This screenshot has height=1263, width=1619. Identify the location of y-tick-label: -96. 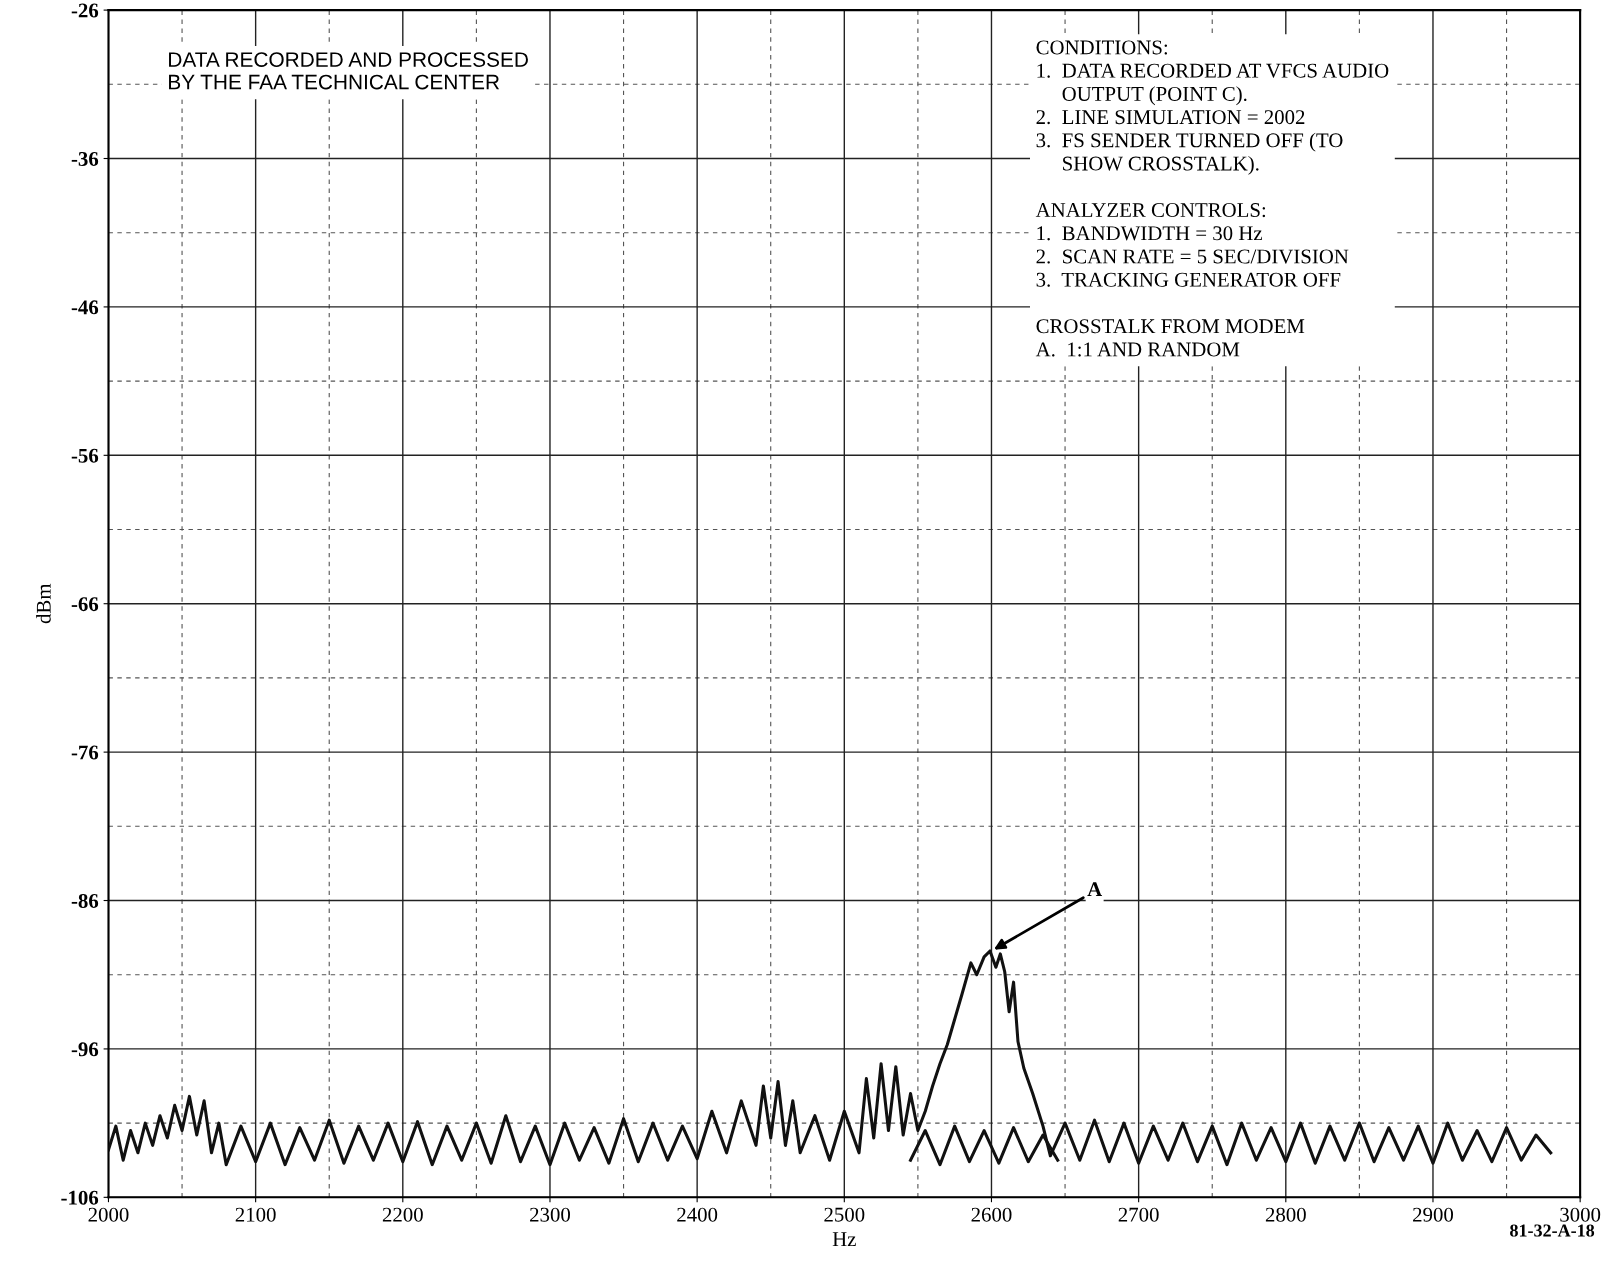
(85, 1049).